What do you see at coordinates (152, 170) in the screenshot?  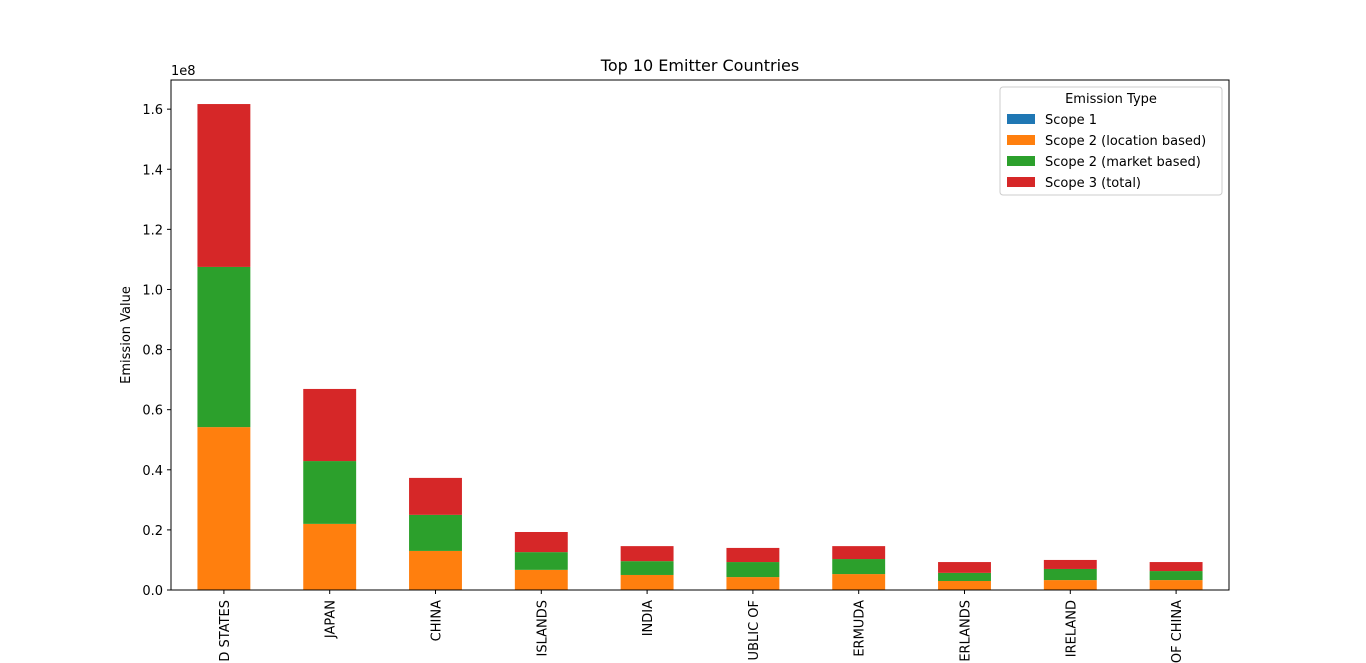 I see `y-tick-label: 1.4` at bounding box center [152, 170].